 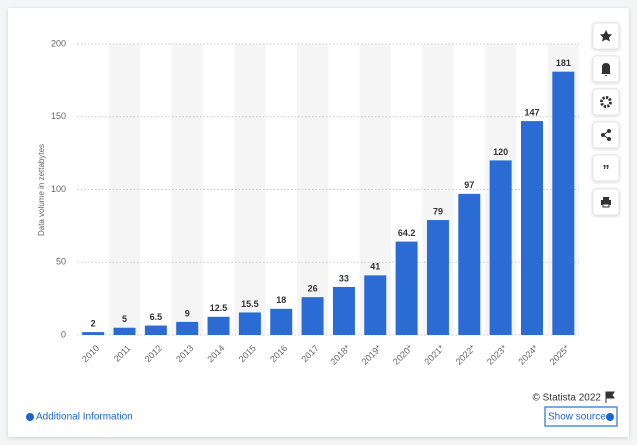 I want to click on cite-button, so click(x=606, y=168).